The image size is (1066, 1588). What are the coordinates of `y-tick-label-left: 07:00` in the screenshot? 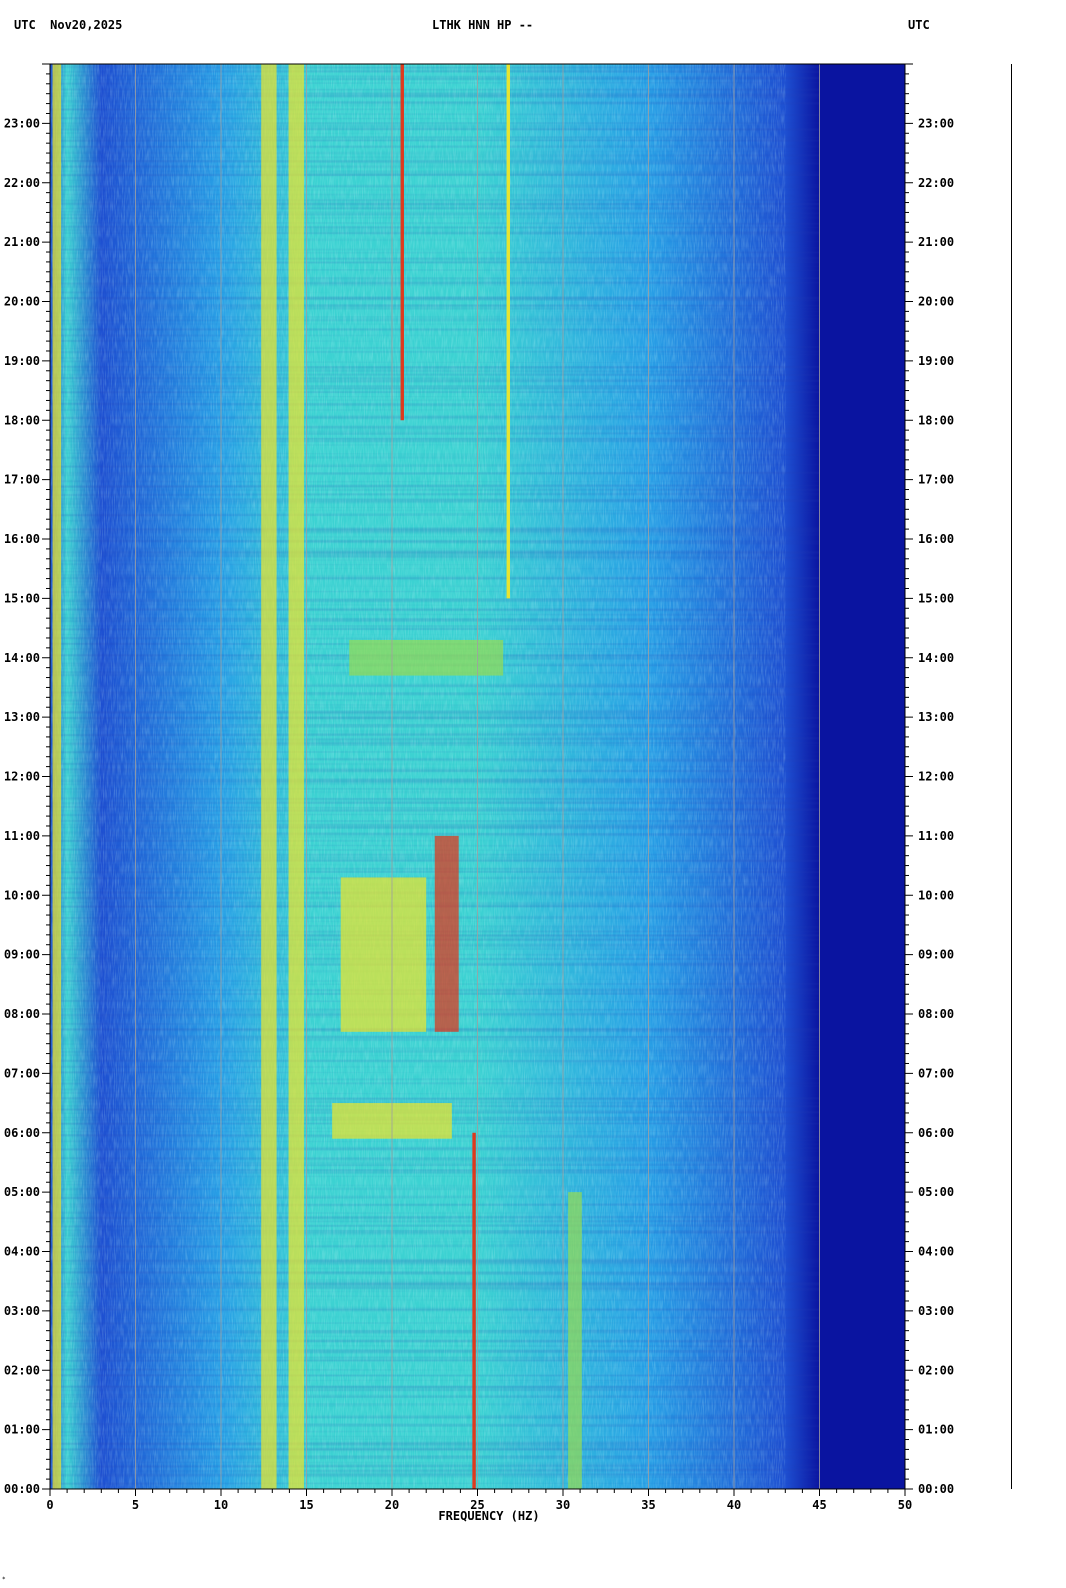 It's located at (22, 1073).